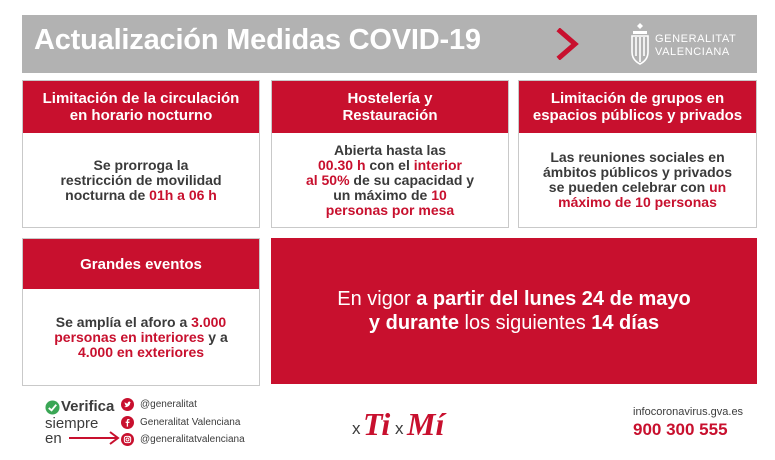 This screenshot has width=775, height=460. I want to click on card-hospitality-title: Hostelería y Restauración, so click(390, 107).